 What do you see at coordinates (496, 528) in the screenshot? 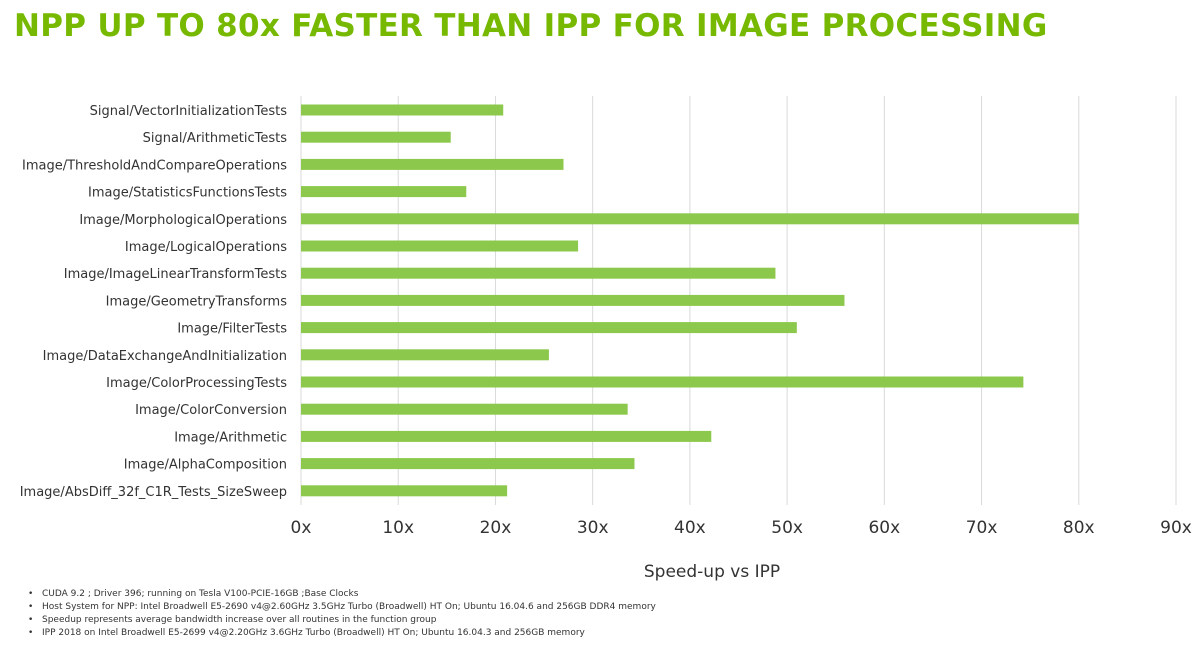
I see `x-tick-label: 20x` at bounding box center [496, 528].